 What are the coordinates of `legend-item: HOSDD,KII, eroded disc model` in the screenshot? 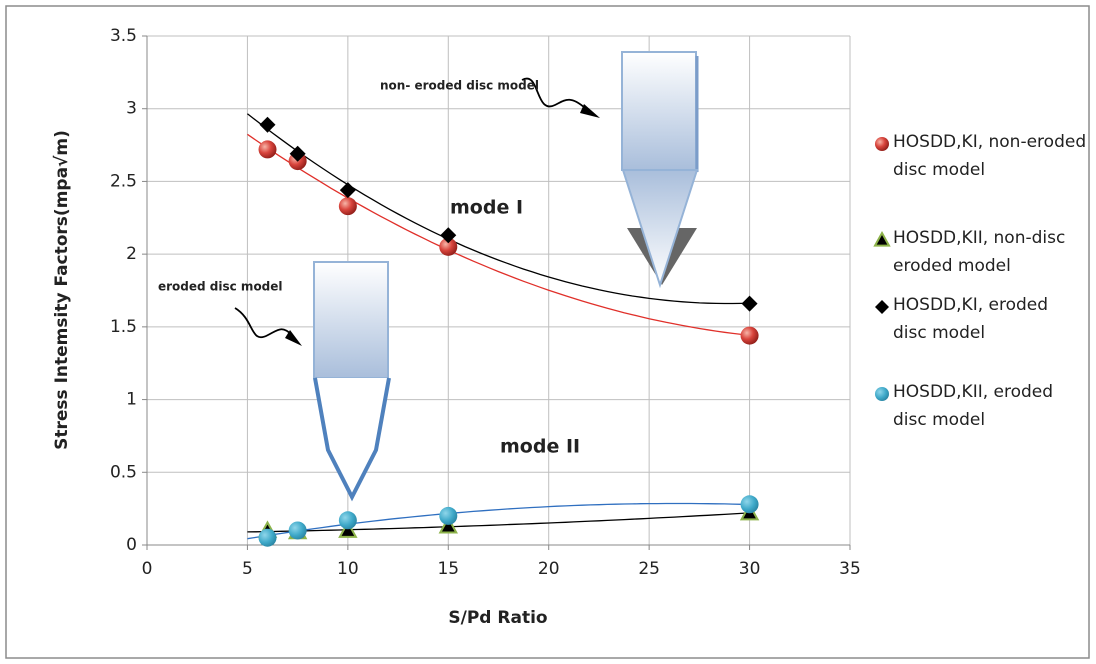 It's located at (979, 406).